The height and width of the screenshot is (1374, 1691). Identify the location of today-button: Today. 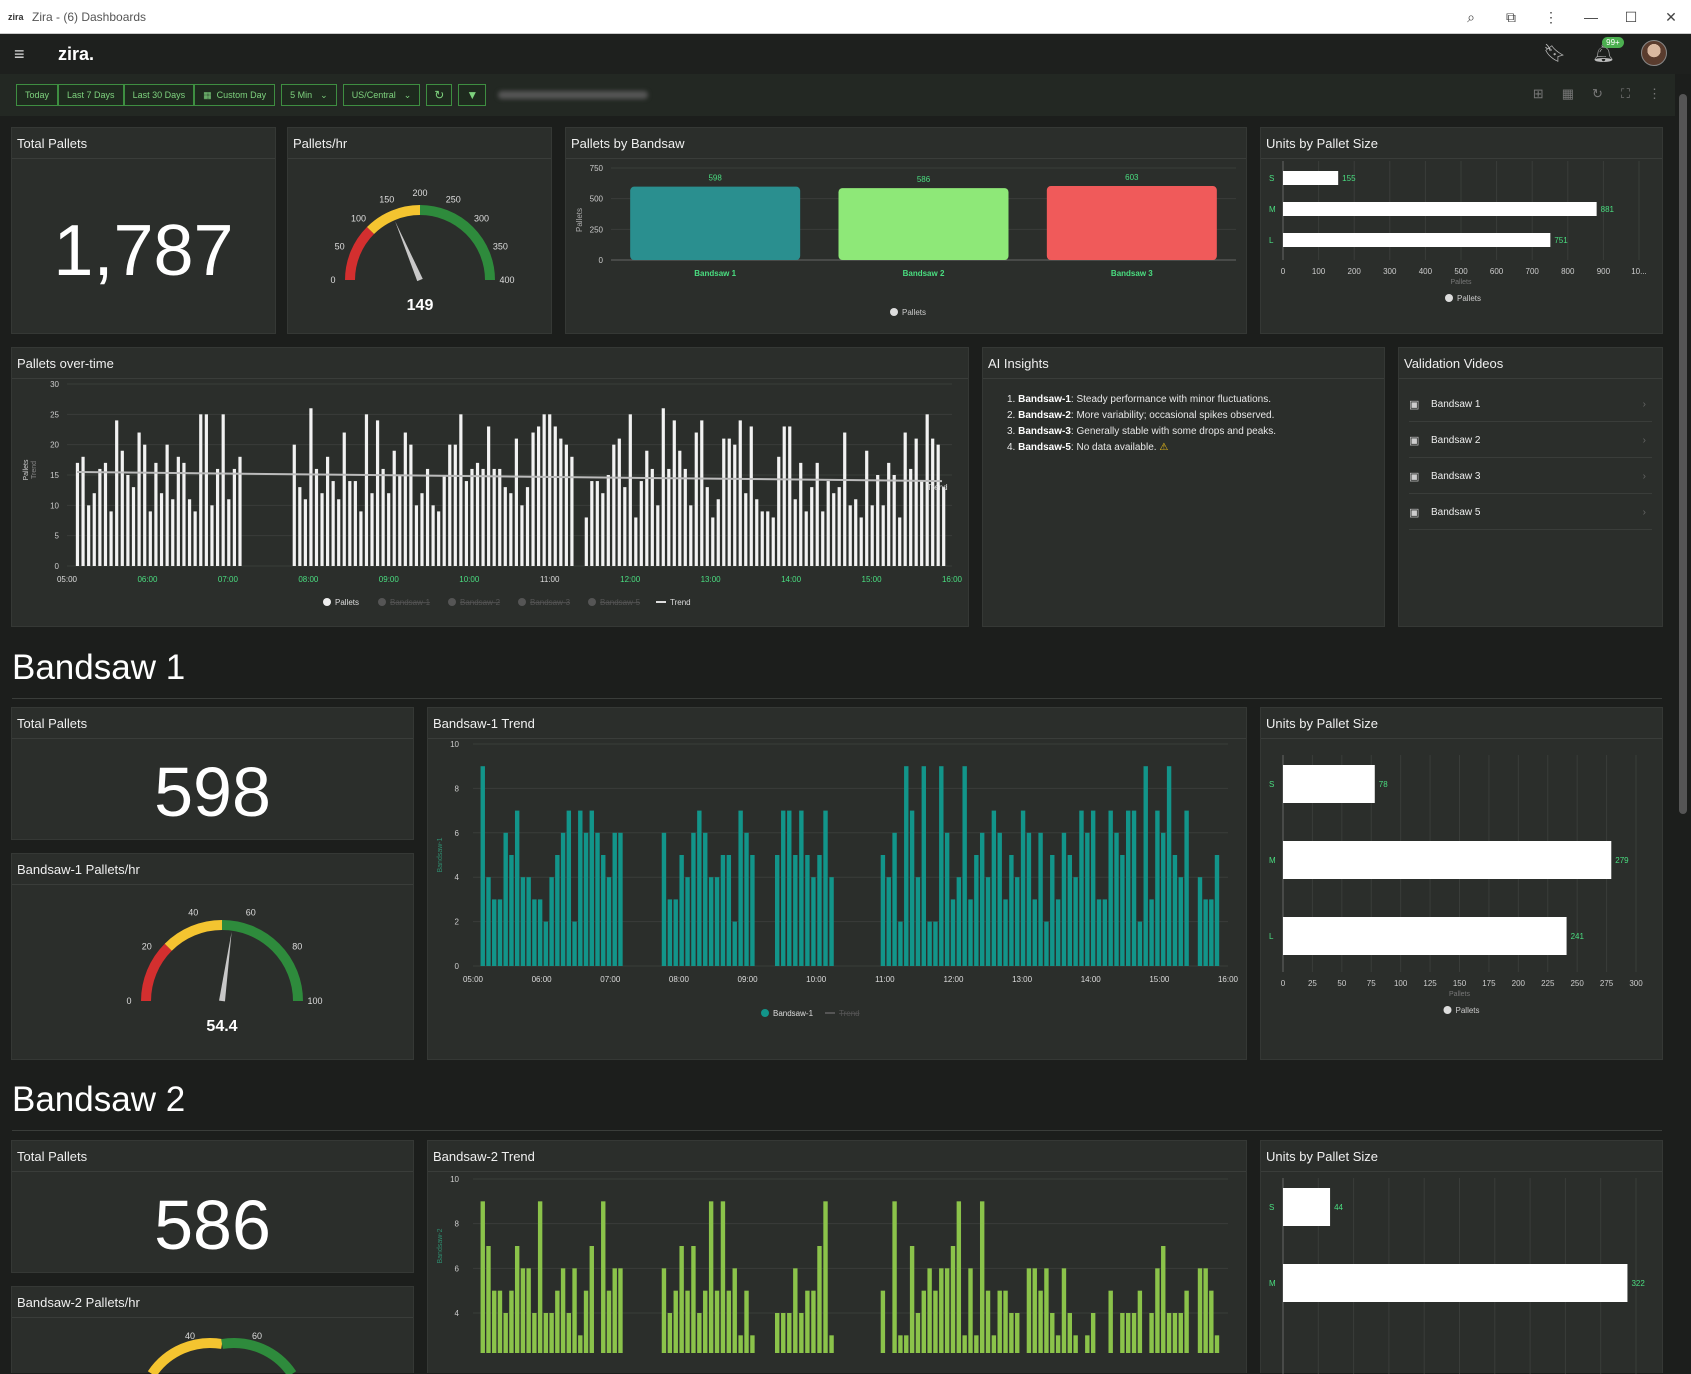
(37, 95).